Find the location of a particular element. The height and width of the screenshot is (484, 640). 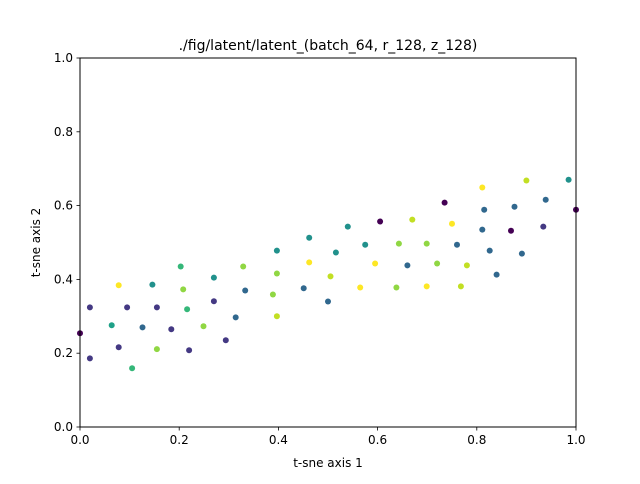

x-tick-label: 0.0 is located at coordinates (79, 440).